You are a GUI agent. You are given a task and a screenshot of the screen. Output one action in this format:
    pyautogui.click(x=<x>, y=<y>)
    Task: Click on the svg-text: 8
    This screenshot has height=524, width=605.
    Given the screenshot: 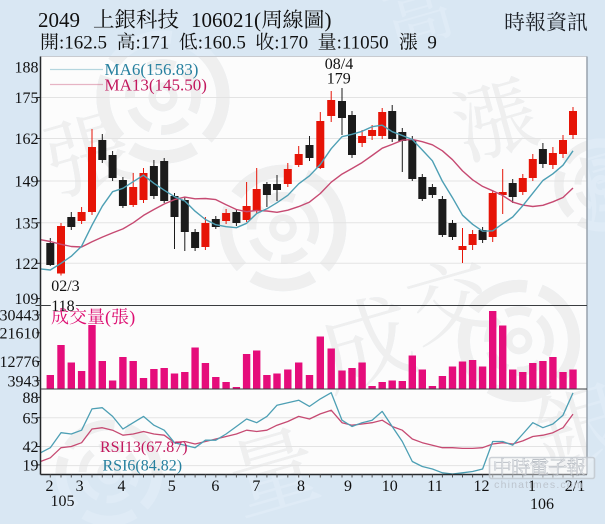 What is the action you would take?
    pyautogui.click(x=301, y=486)
    